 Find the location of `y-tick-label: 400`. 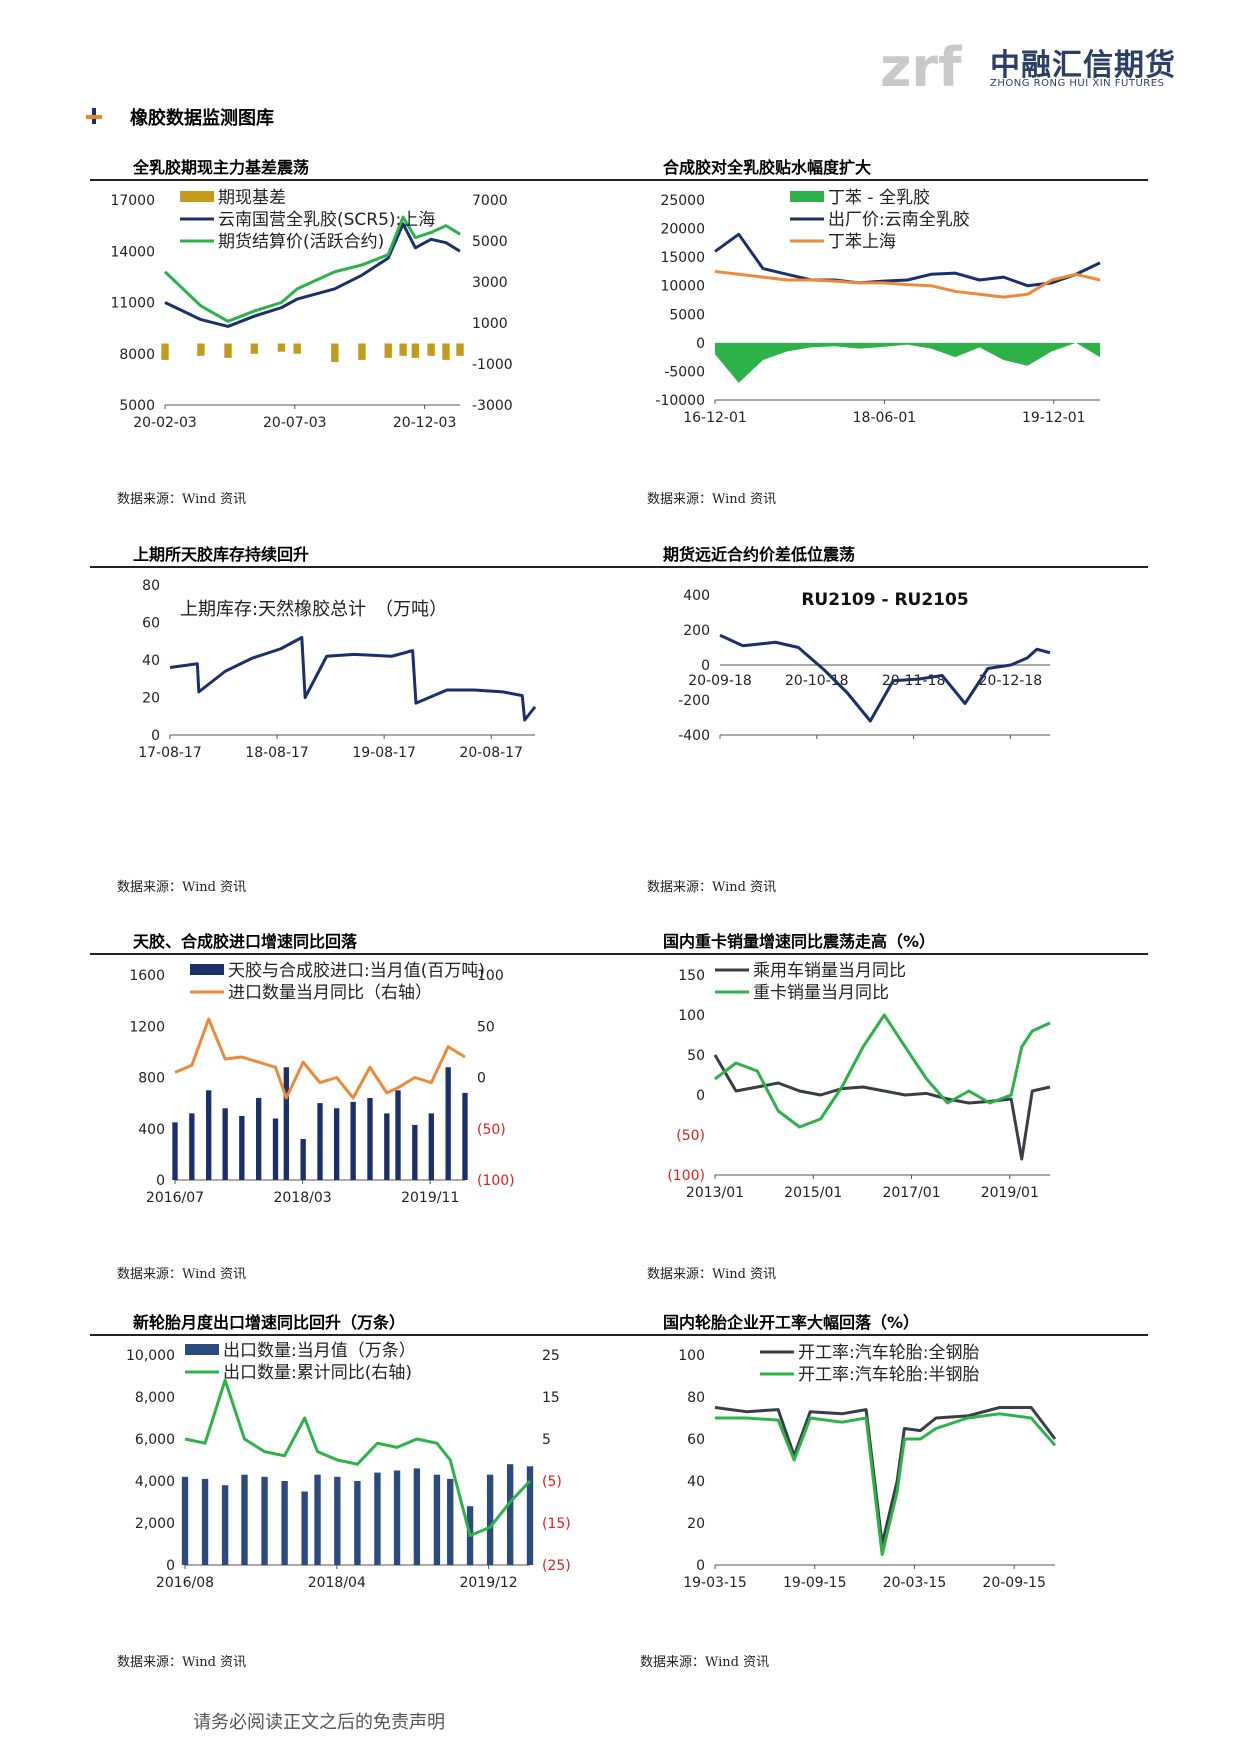

y-tick-label: 400 is located at coordinates (696, 596).